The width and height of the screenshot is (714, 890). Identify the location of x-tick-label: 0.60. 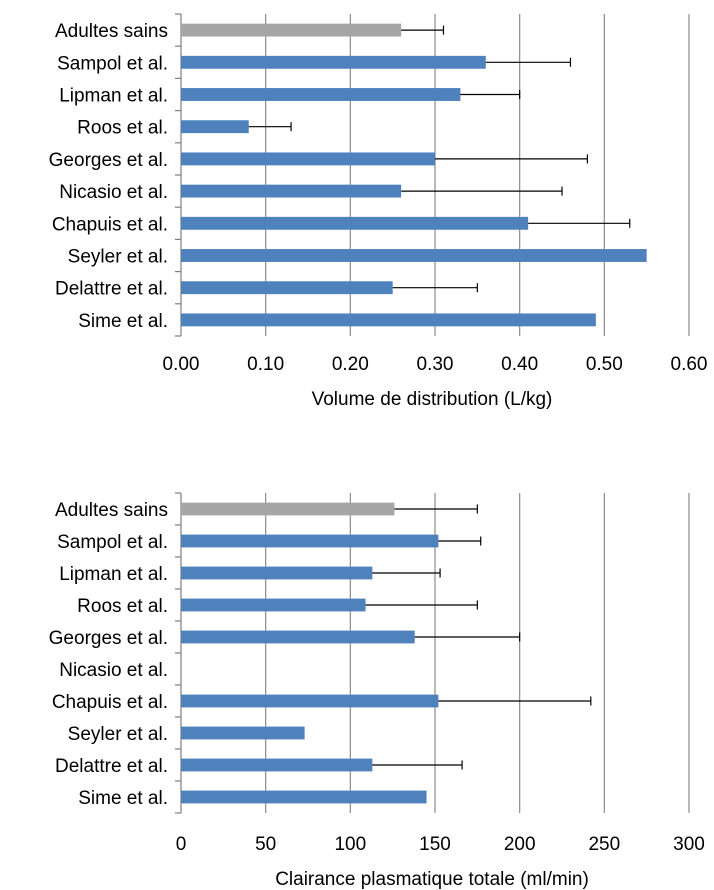
(689, 364).